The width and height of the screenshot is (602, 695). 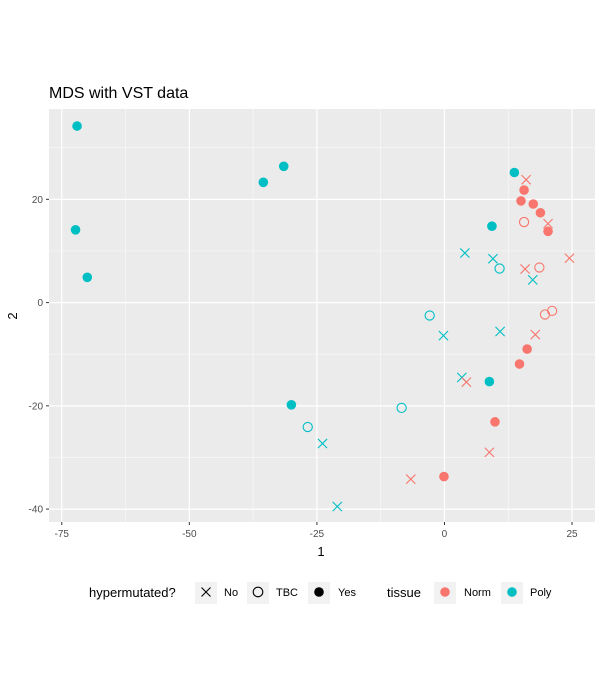 I want to click on y-tick-label: -20, so click(x=36, y=406).